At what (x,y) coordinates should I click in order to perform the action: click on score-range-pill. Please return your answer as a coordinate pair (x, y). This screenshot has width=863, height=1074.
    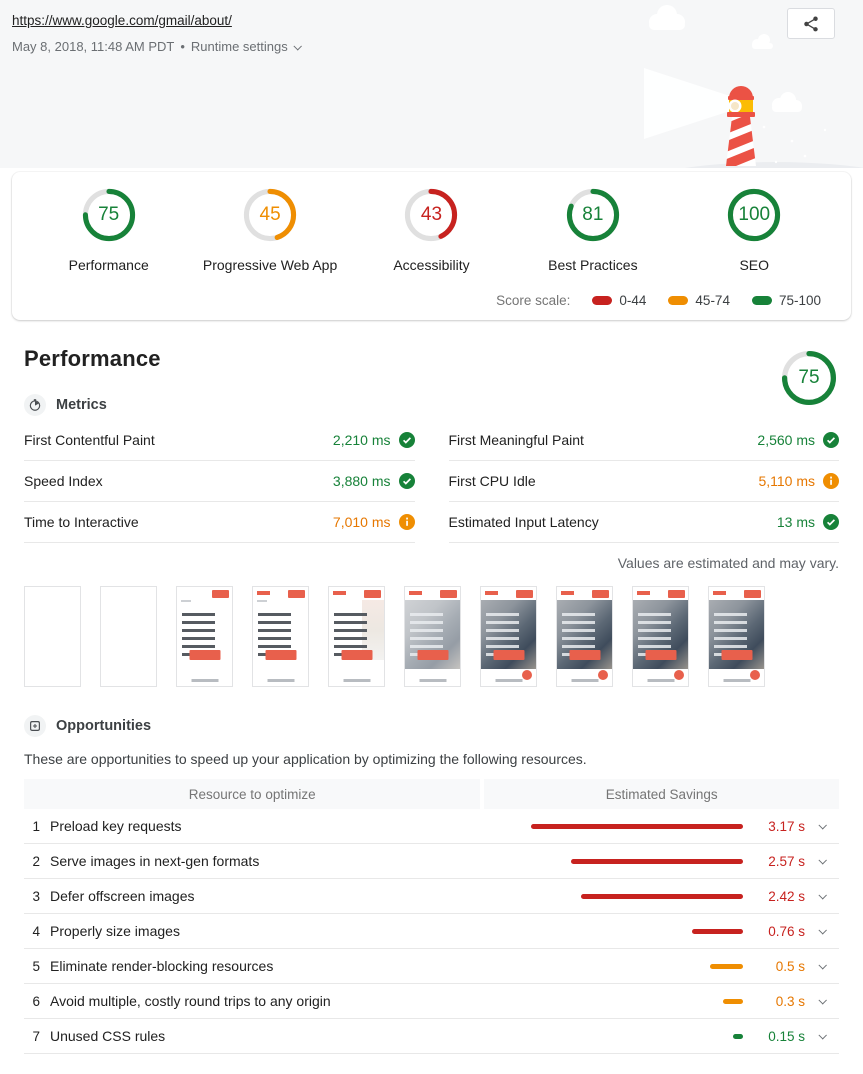
    Looking at the image, I should click on (602, 300).